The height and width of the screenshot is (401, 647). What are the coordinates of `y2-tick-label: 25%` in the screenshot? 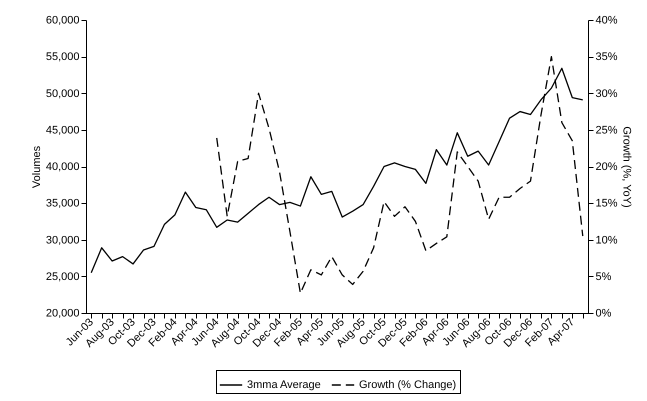 It's located at (607, 130).